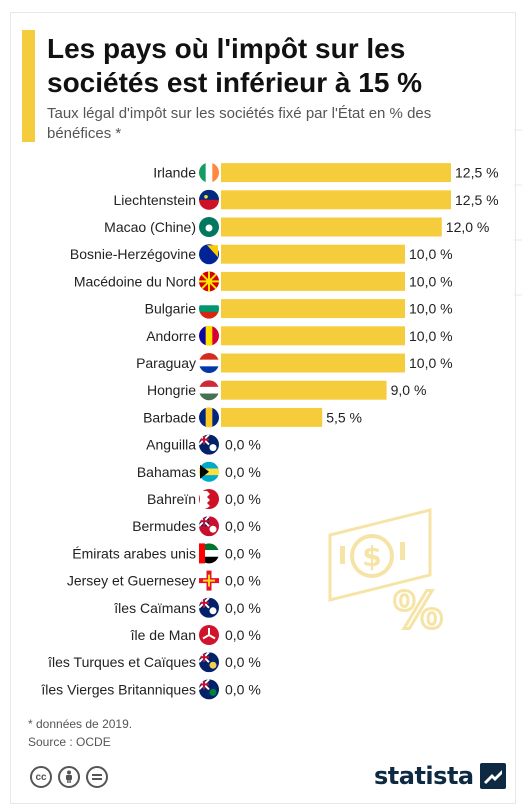 This screenshot has height=808, width=522. Describe the element at coordinates (409, 390) in the screenshot. I see `value-label: 9,0 %` at that location.